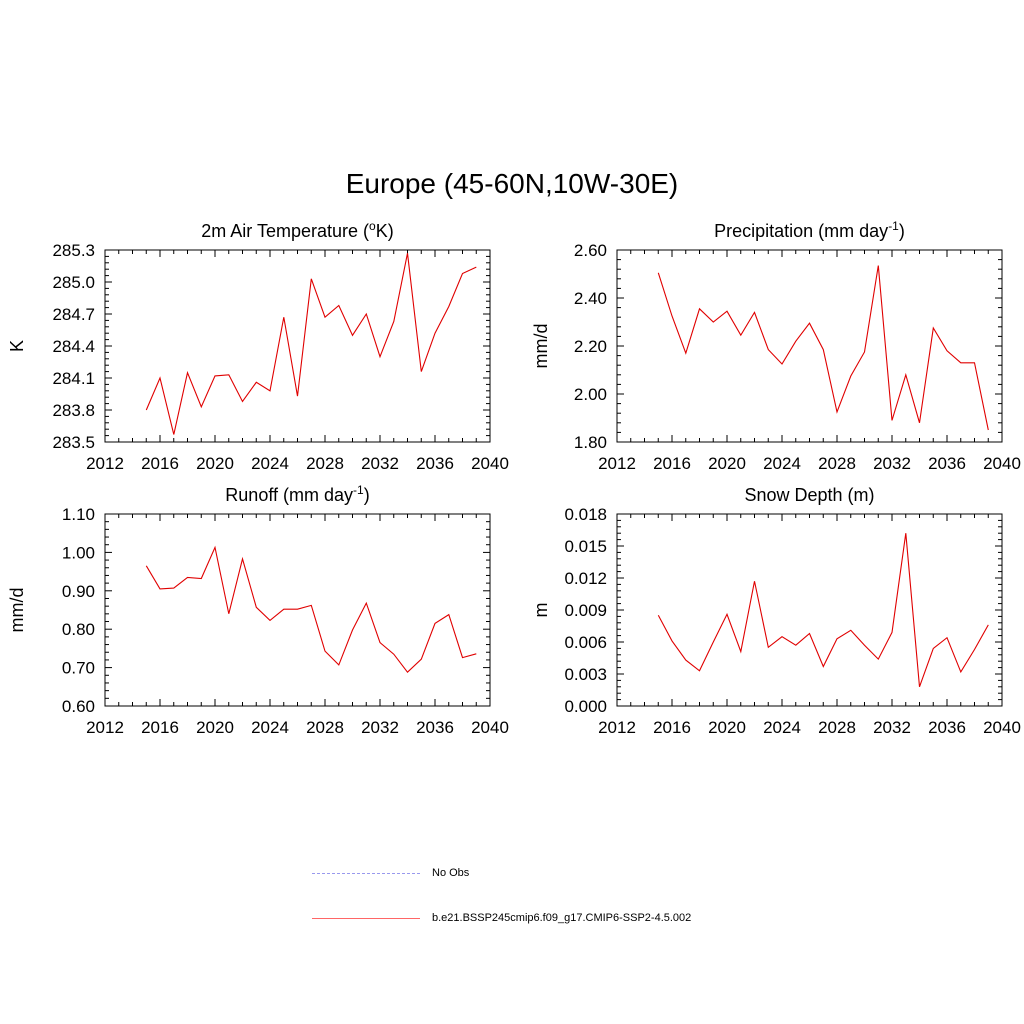 This screenshot has width=1024, height=1024. What do you see at coordinates (541, 610) in the screenshot?
I see `y-axis-label: m` at bounding box center [541, 610].